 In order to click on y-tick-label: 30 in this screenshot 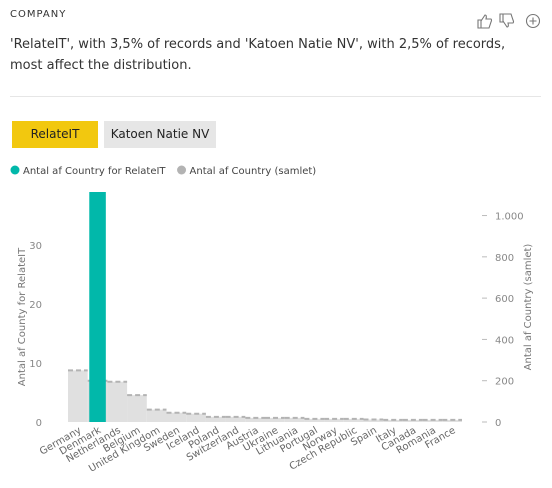, I will do `click(35, 246)`.